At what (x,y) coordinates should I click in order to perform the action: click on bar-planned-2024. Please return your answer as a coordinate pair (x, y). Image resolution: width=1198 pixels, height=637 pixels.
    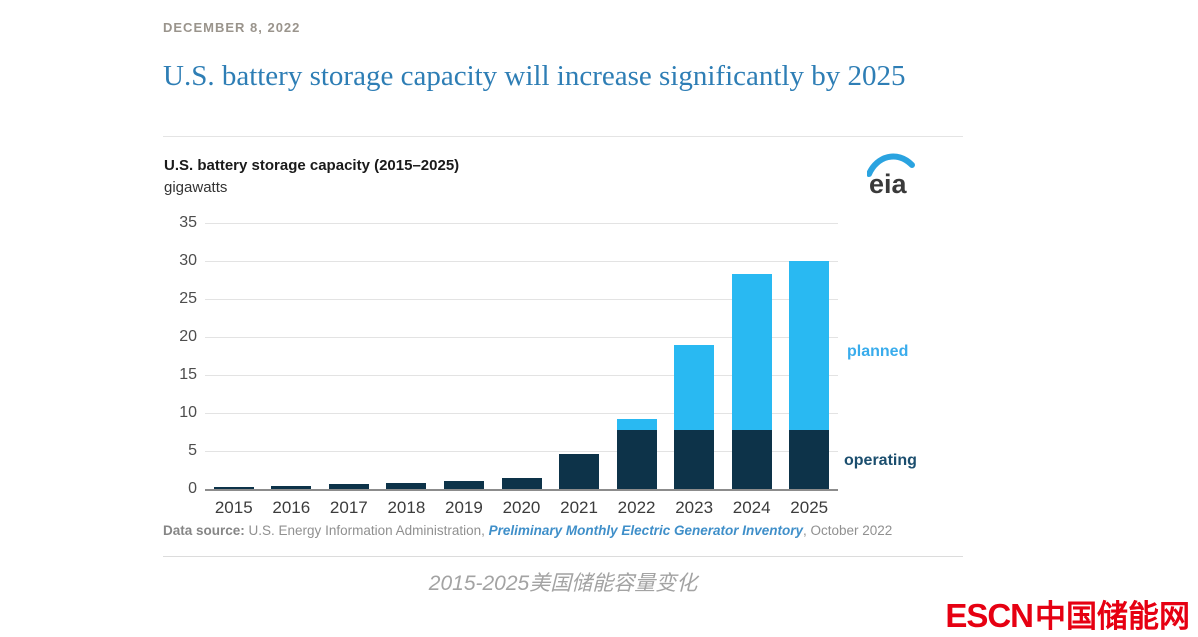
    Looking at the image, I should click on (751, 351).